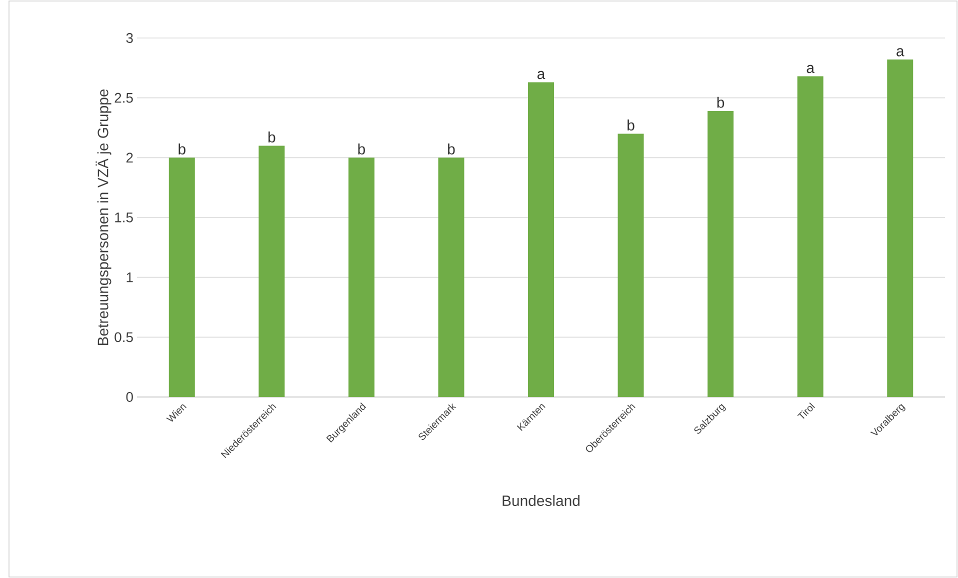  I want to click on x-axis-title: Bundesland, so click(541, 500).